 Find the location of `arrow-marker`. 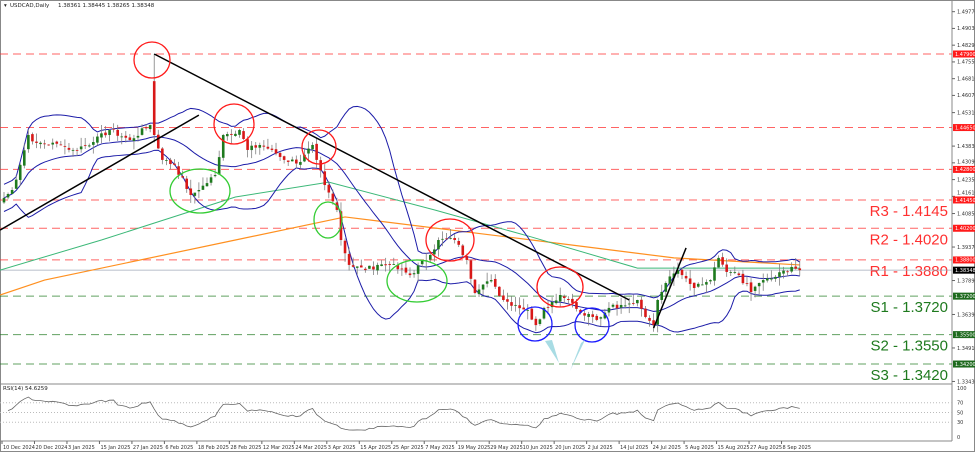

arrow-marker is located at coordinates (552, 351).